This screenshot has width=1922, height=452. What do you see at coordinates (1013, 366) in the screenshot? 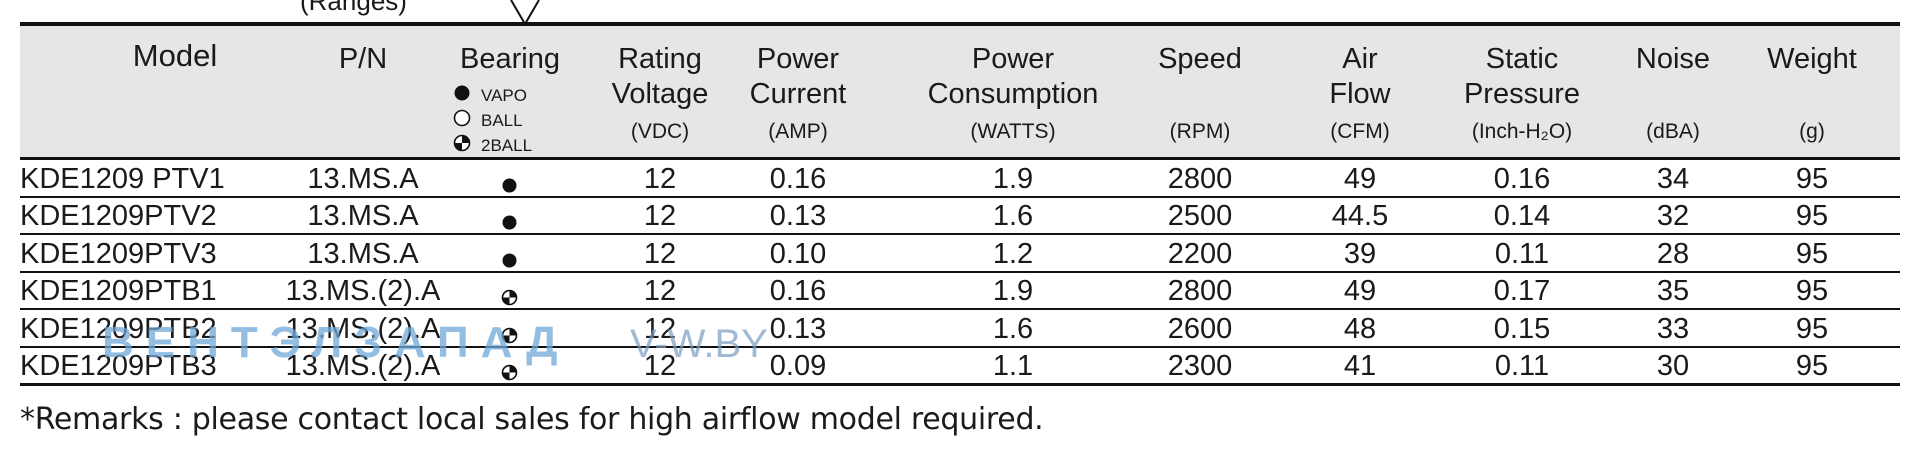
I see `cell-power: 1.1` at bounding box center [1013, 366].